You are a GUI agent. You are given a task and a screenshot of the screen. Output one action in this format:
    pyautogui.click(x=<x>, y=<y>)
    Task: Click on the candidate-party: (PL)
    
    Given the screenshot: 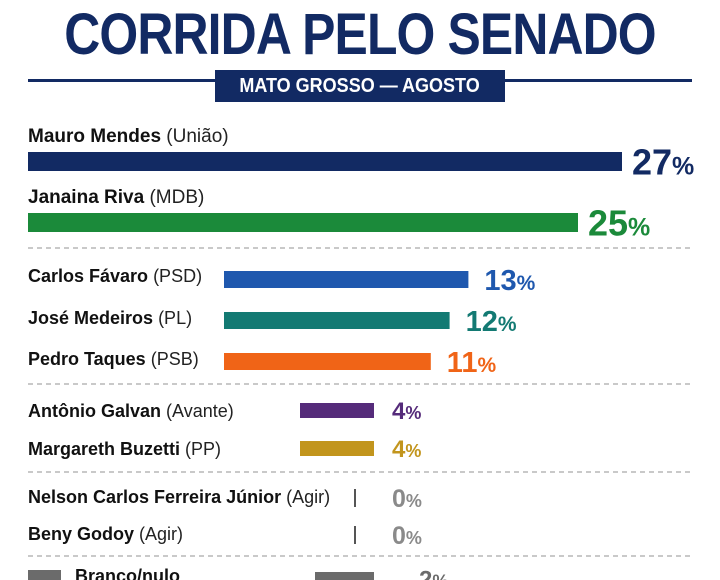 What is the action you would take?
    pyautogui.click(x=172, y=318)
    